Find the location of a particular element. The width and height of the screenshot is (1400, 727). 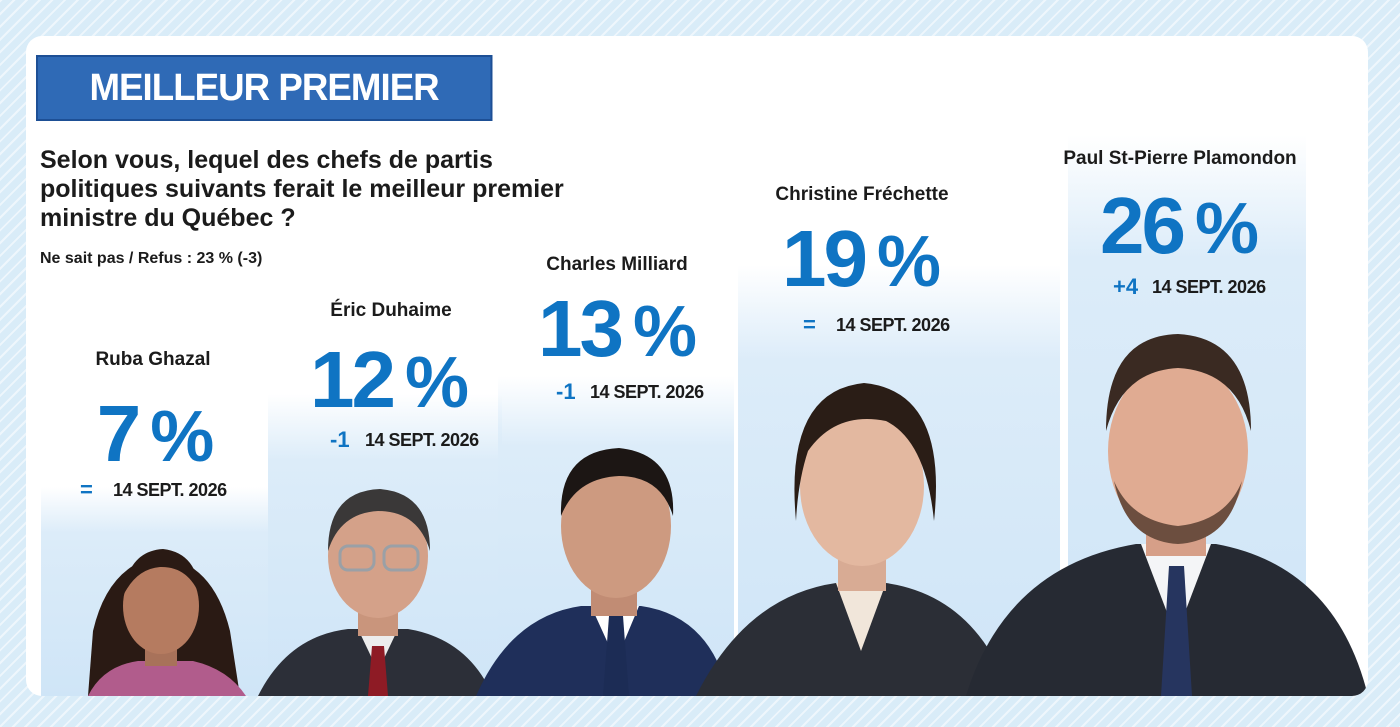

leader-name: Charles Milliard is located at coordinates (617, 264).